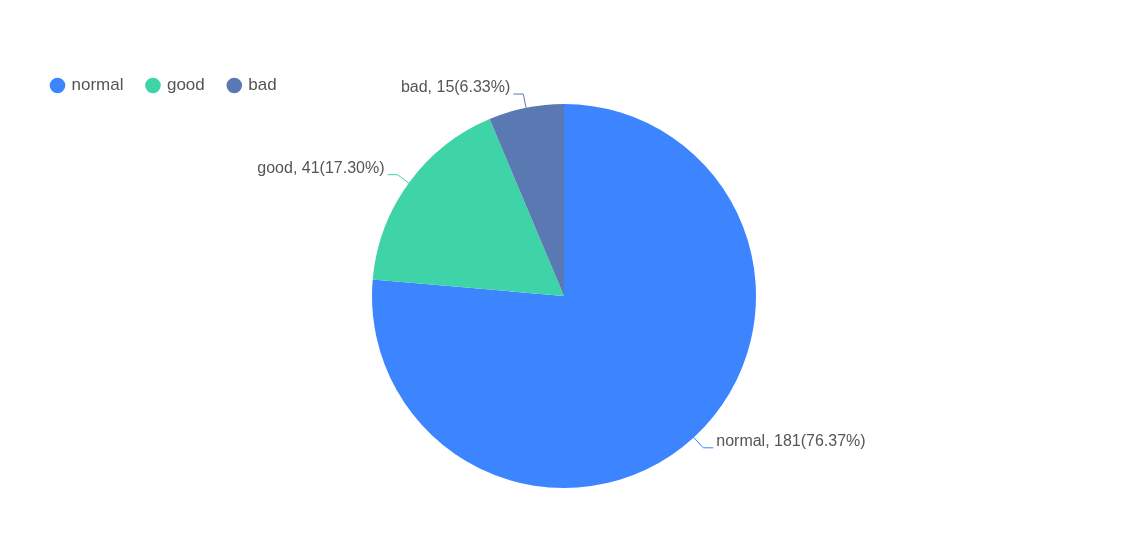  What do you see at coordinates (791, 441) in the screenshot?
I see `data-label: normal, 181(76.37%)` at bounding box center [791, 441].